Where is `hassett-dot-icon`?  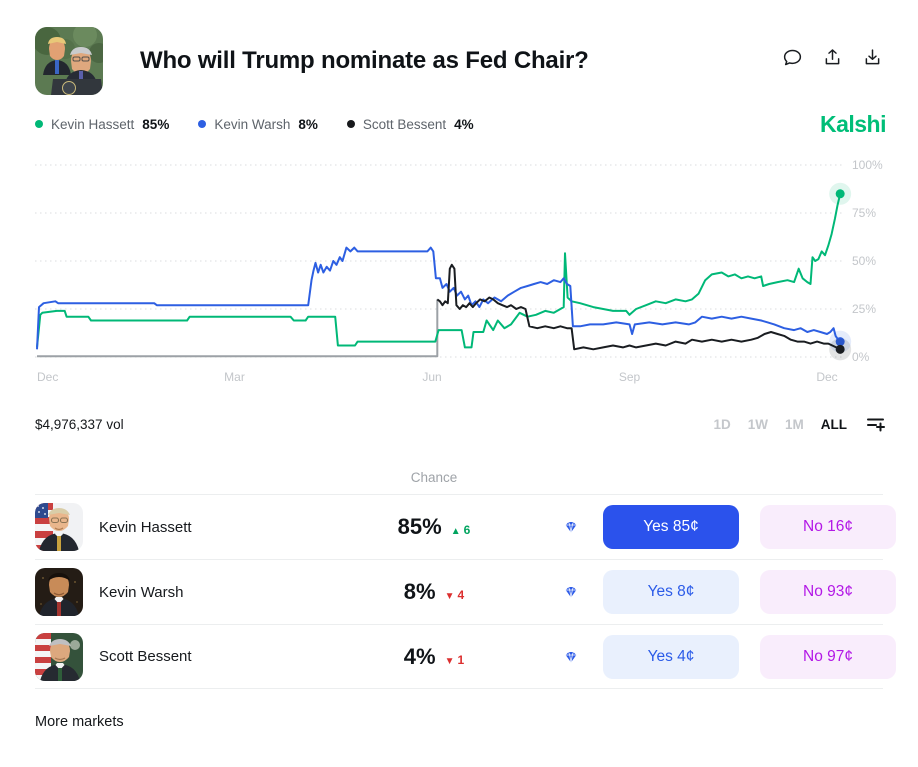
hassett-dot-icon is located at coordinates (39, 124).